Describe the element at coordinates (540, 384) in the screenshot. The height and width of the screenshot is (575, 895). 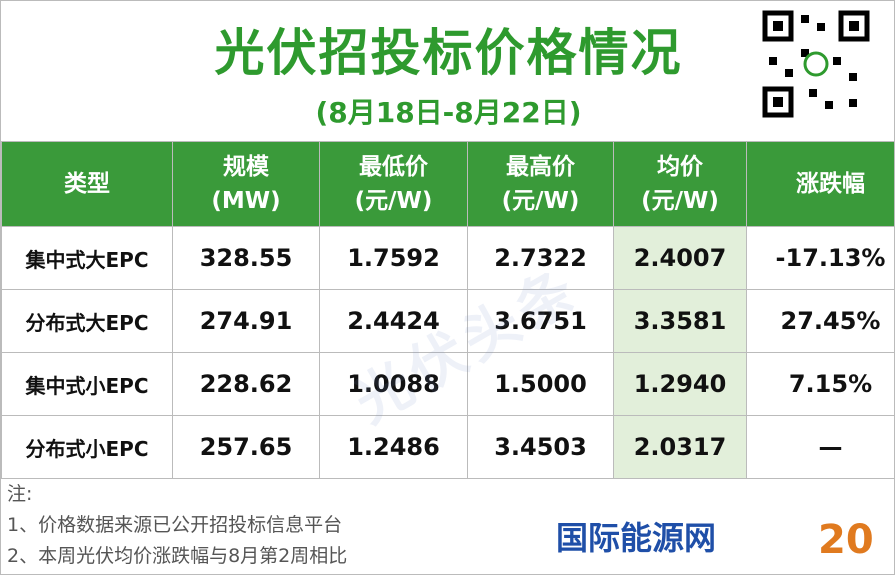
I see `table-cell: 1.5000` at that location.